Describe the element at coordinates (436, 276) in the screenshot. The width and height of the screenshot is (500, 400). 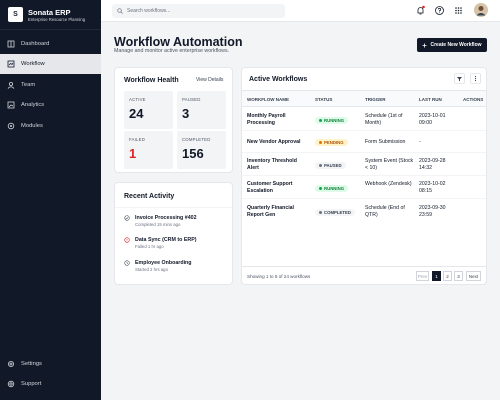
I see `pagination-page: 1` at that location.